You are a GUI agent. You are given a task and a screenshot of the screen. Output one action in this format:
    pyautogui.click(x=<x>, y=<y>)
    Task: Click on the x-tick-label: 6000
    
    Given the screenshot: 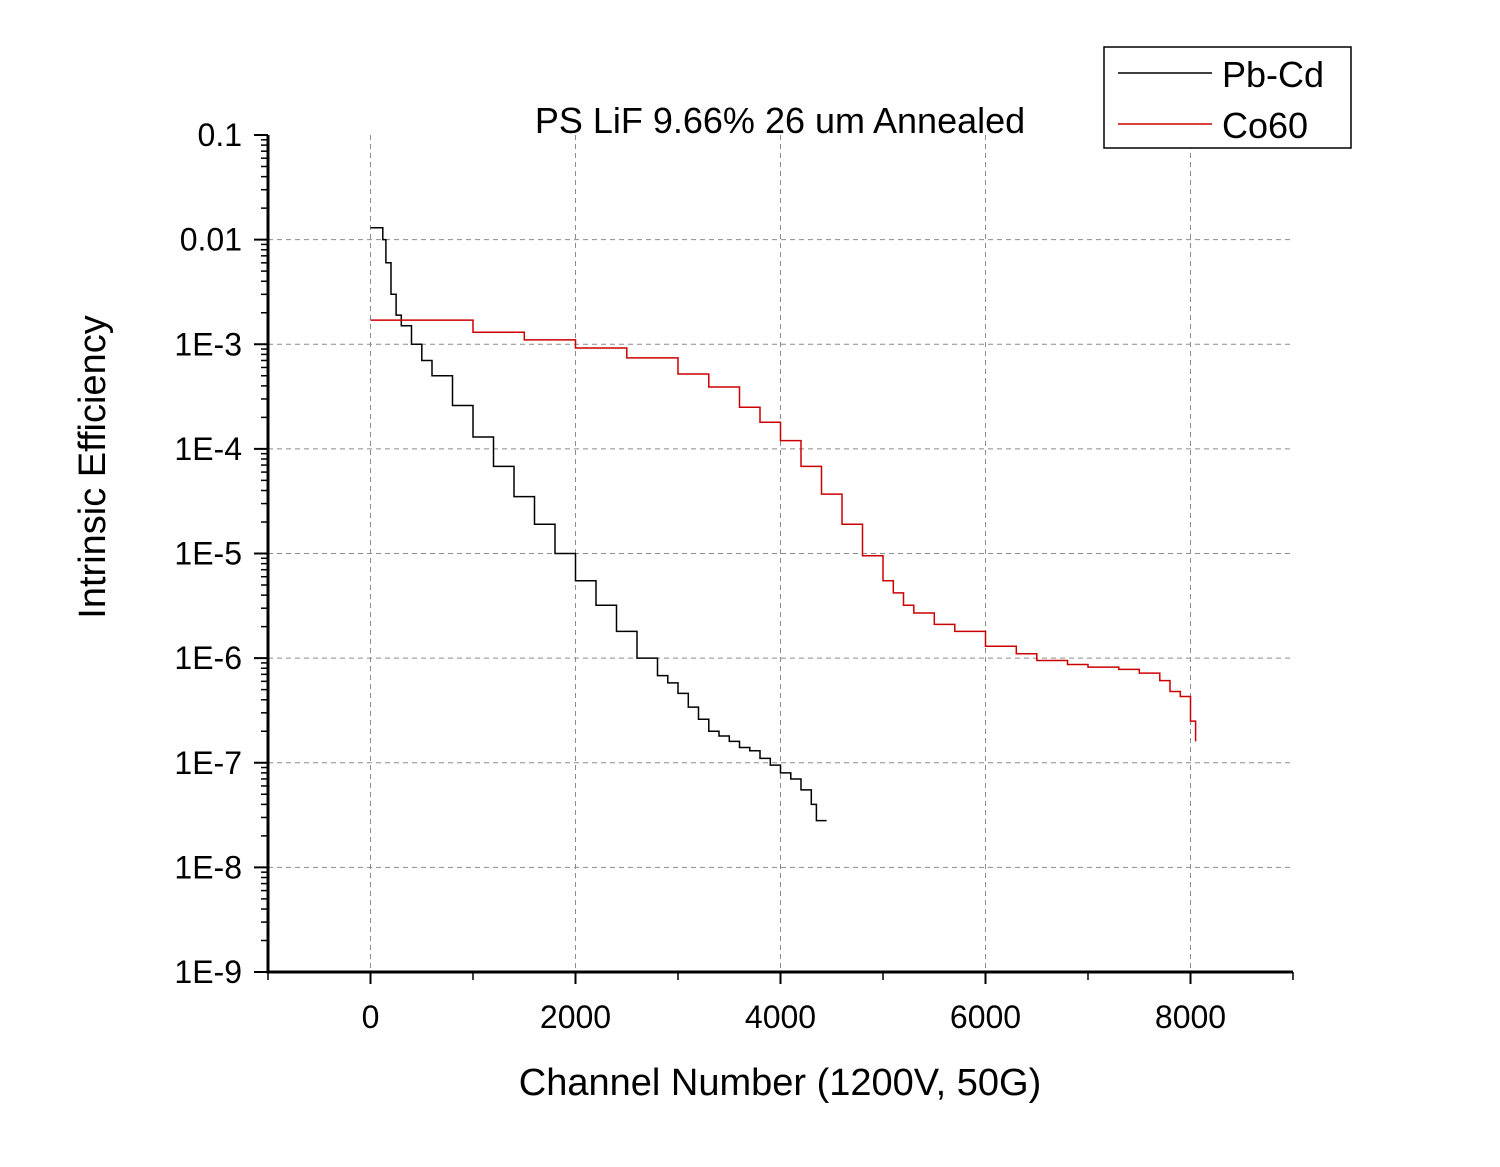 What is the action you would take?
    pyautogui.click(x=985, y=1017)
    